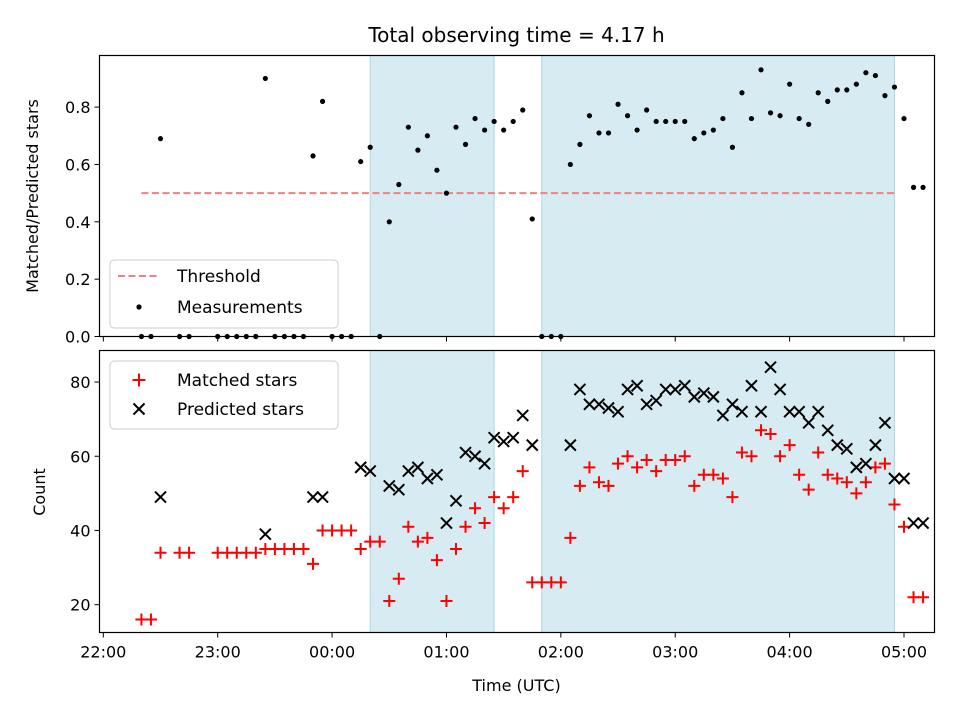 The height and width of the screenshot is (720, 960). What do you see at coordinates (218, 652) in the screenshot?
I see `x-tick-label: 23:00` at bounding box center [218, 652].